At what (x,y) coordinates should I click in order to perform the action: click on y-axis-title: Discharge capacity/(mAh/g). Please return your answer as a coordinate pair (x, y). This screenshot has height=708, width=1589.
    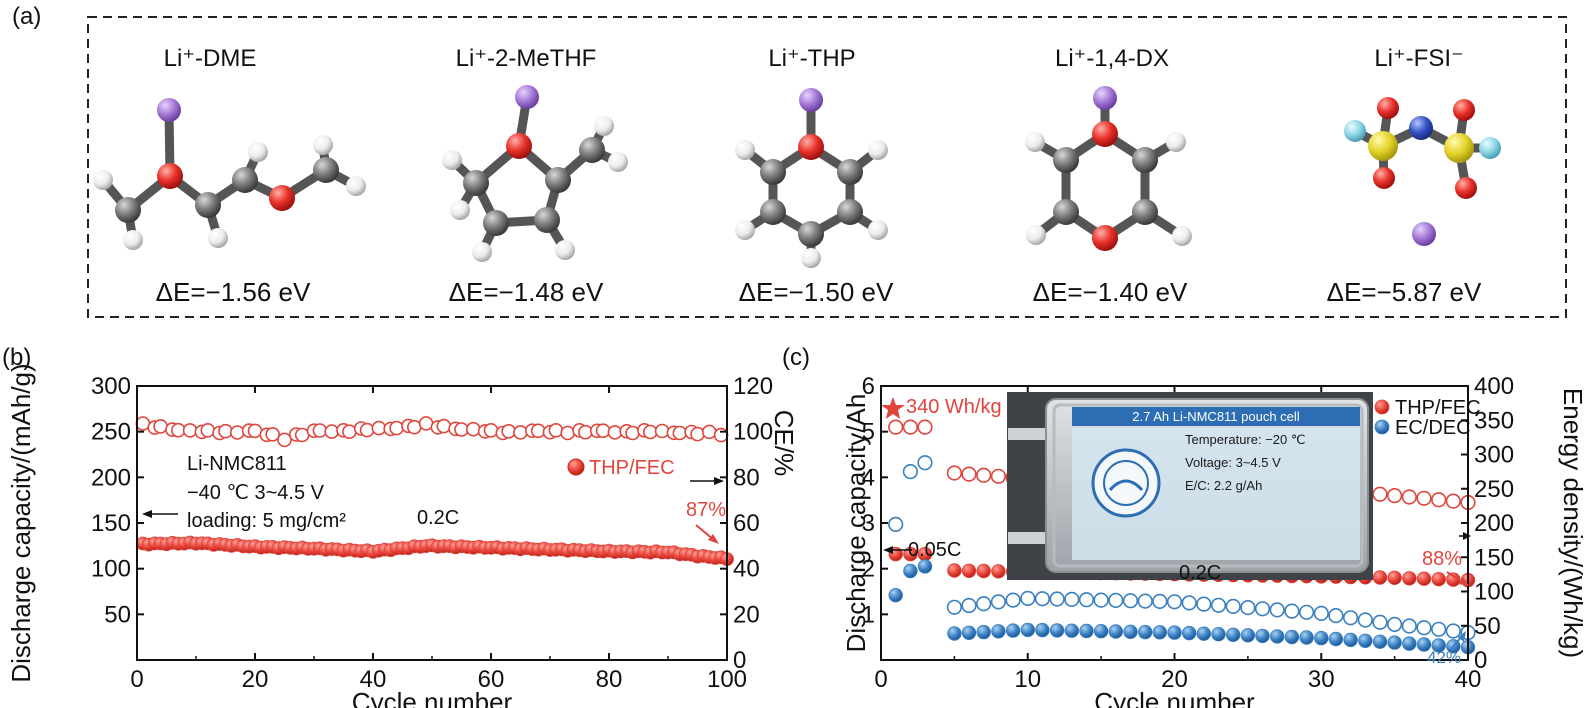
    Looking at the image, I should click on (21, 522).